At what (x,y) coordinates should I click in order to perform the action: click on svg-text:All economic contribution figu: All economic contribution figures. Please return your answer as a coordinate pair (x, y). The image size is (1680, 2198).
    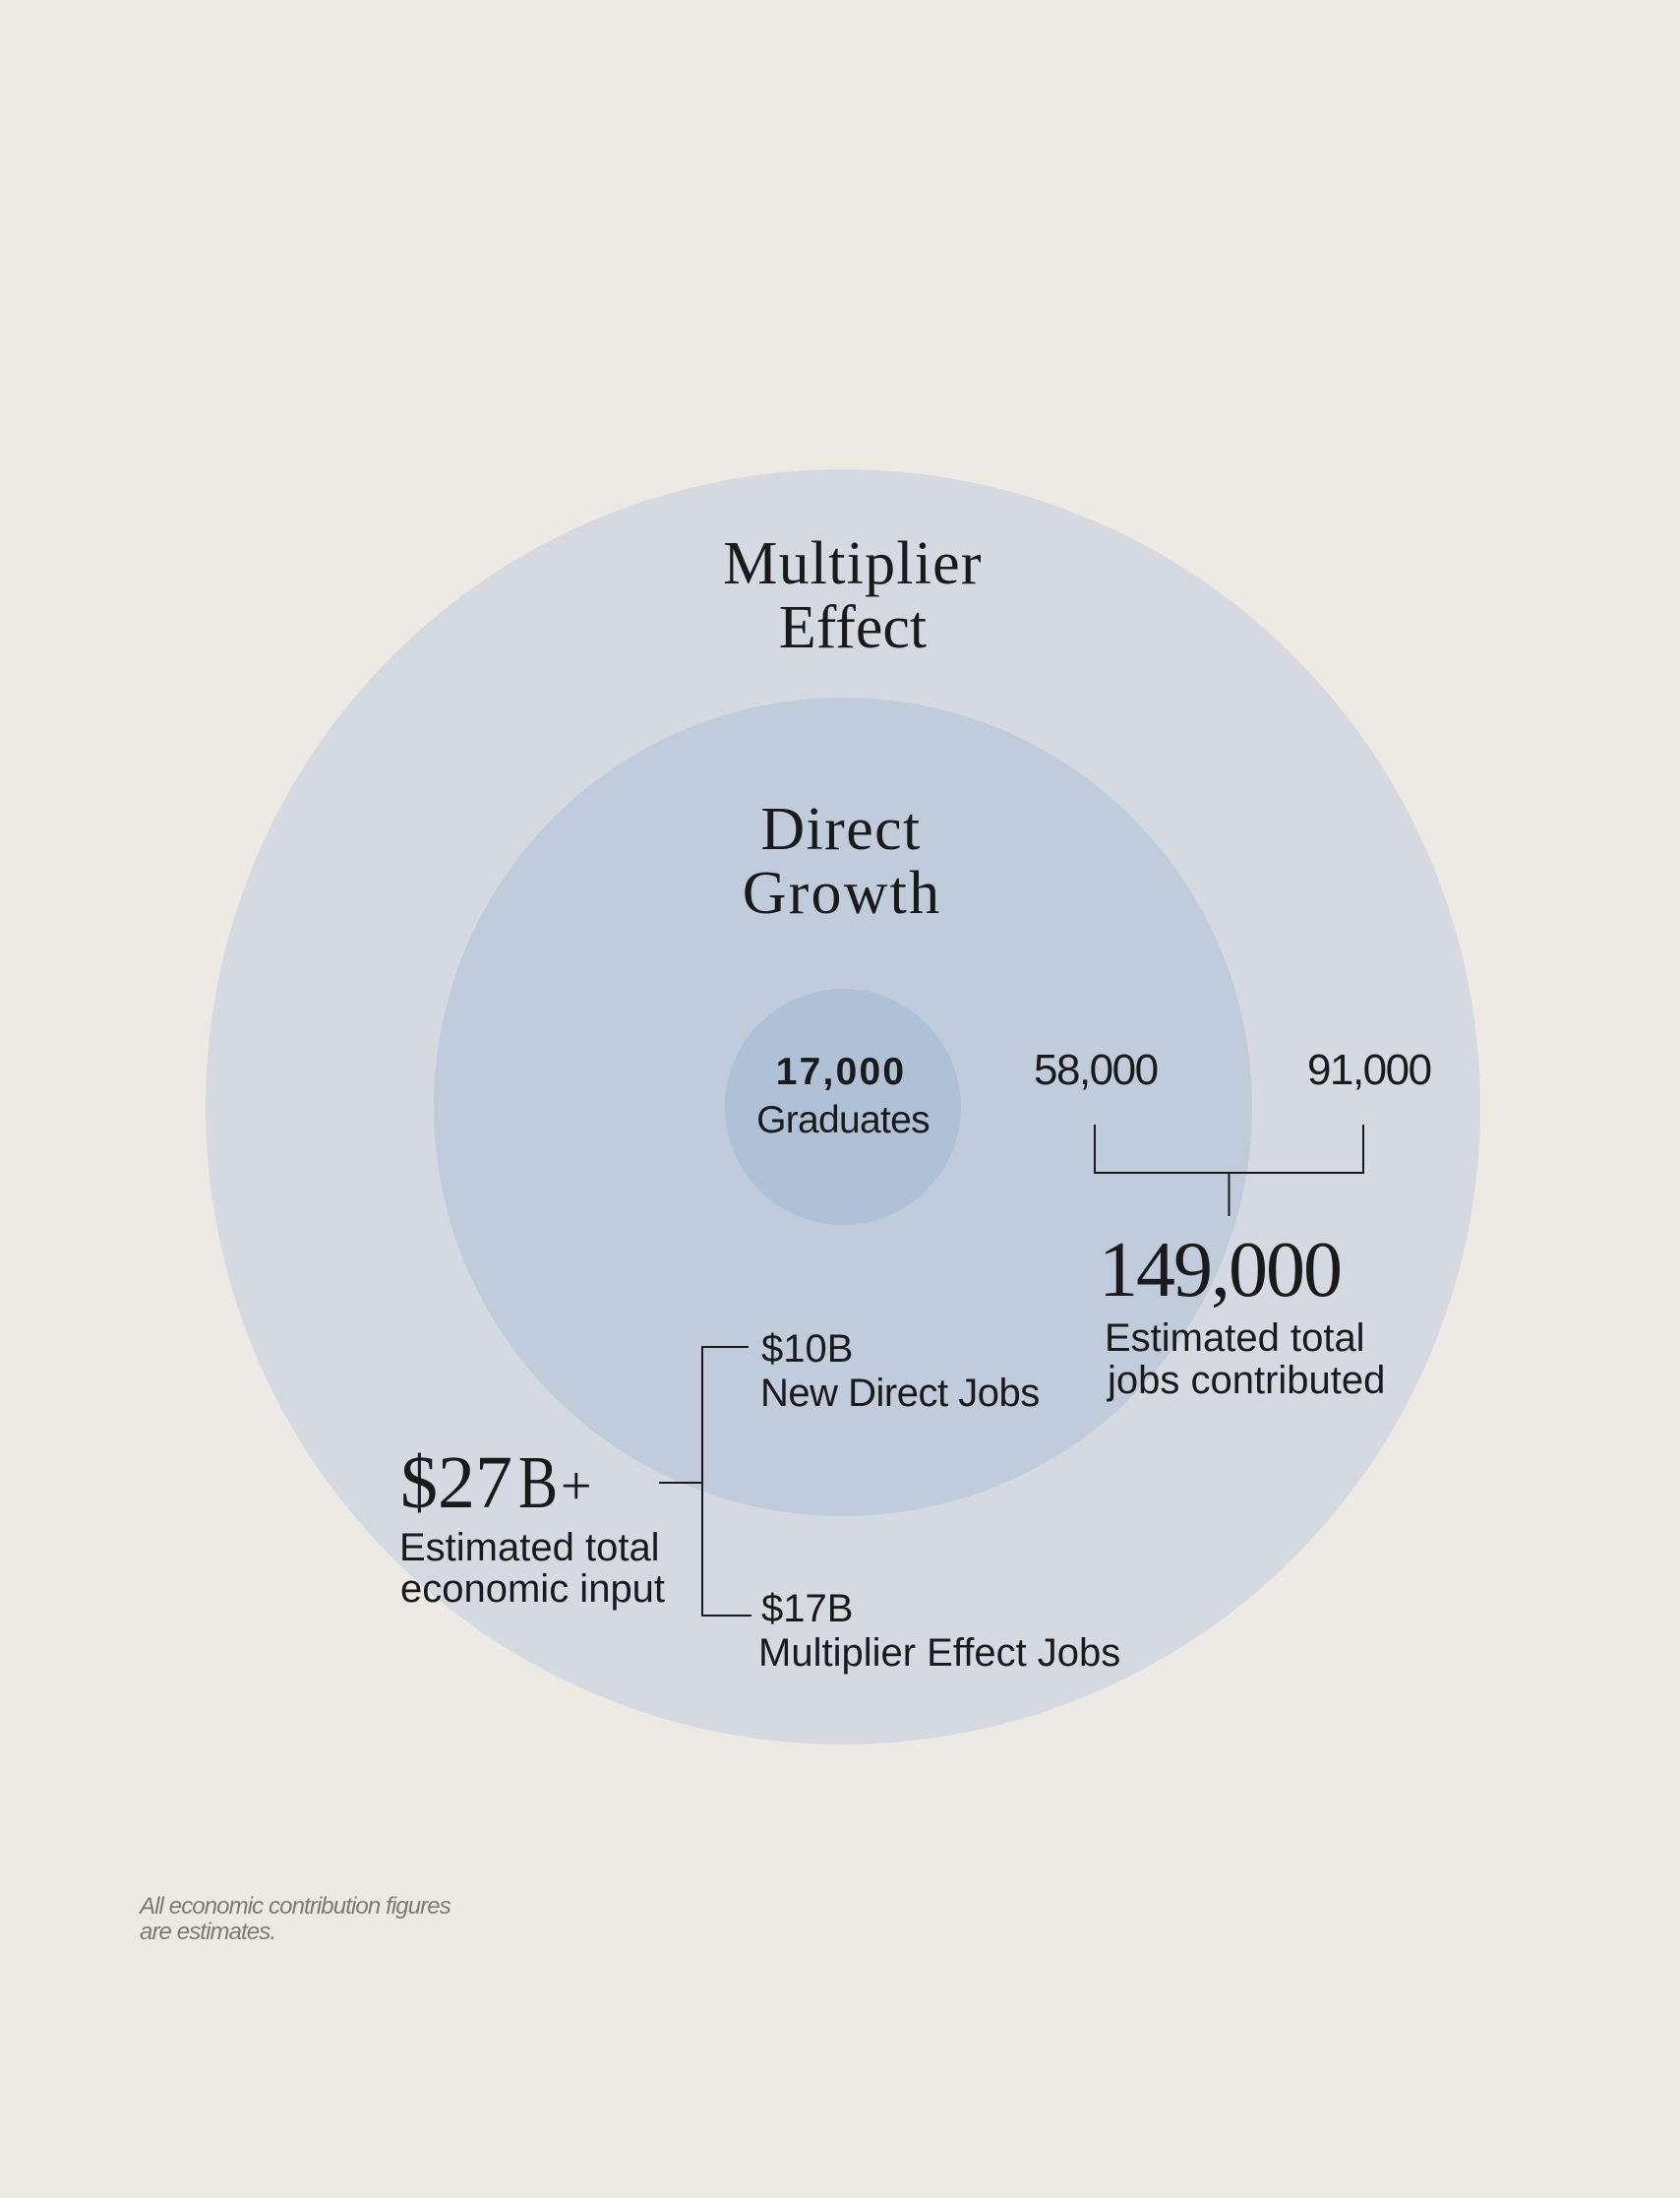
    Looking at the image, I should click on (294, 1906).